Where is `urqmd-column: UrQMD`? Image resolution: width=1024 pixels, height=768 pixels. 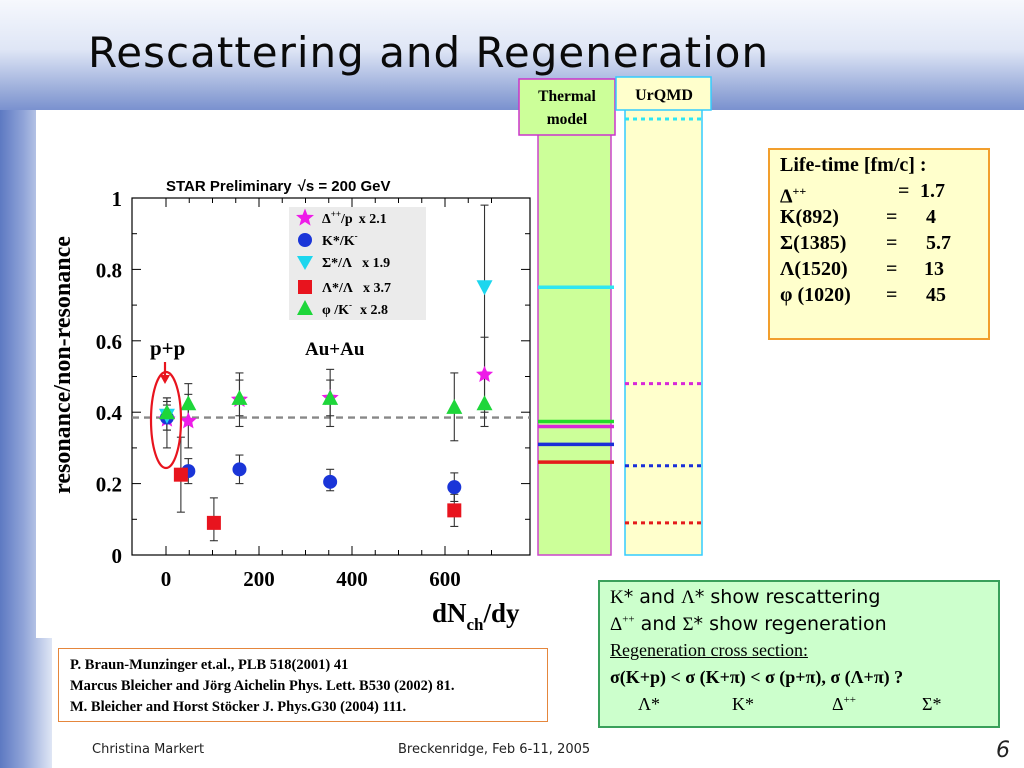
urqmd-column: UrQMD is located at coordinates (663, 316).